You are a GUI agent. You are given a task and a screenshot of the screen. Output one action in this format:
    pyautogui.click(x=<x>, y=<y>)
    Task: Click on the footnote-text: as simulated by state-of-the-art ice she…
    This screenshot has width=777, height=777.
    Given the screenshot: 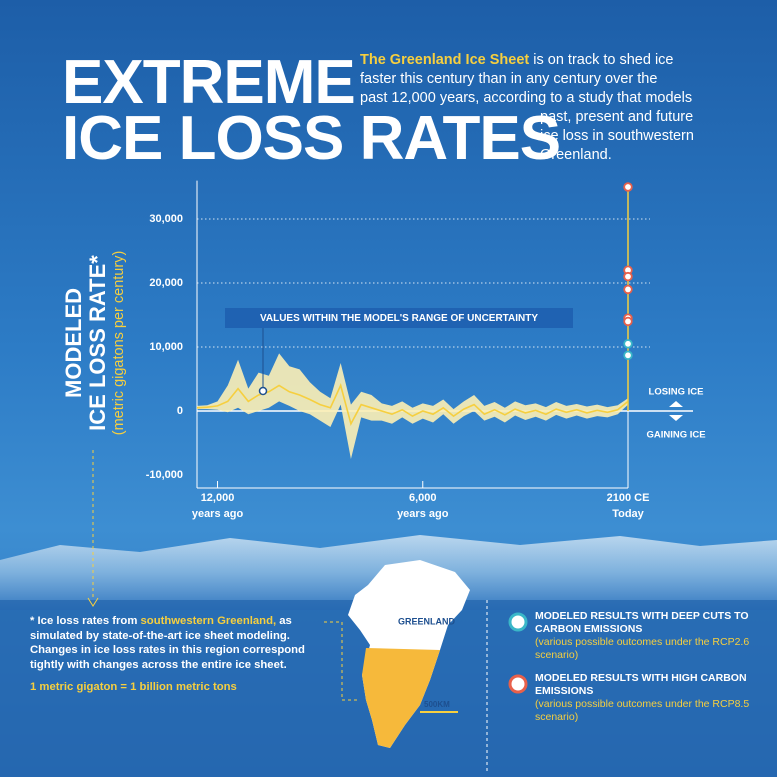 What is the action you would take?
    pyautogui.click(x=167, y=643)
    